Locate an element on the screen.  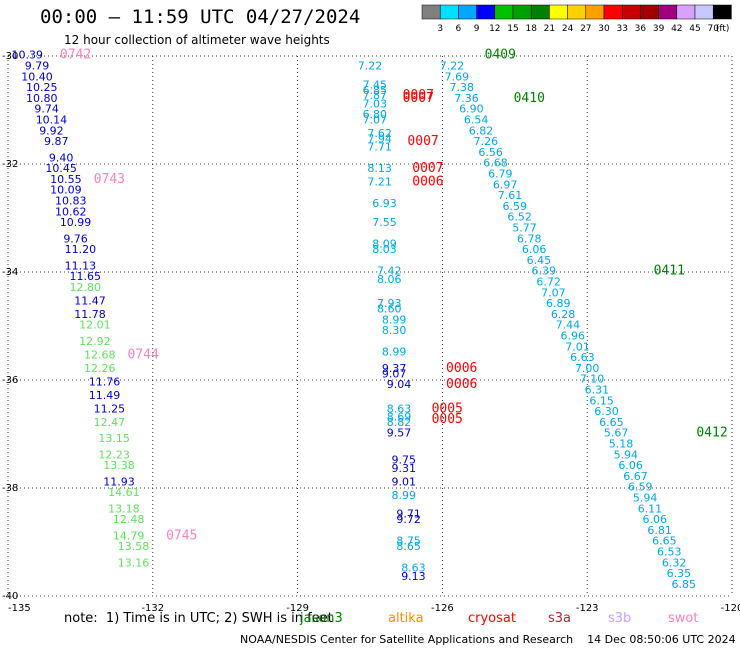
wave-height-label: 6.65 is located at coordinates (664, 541).